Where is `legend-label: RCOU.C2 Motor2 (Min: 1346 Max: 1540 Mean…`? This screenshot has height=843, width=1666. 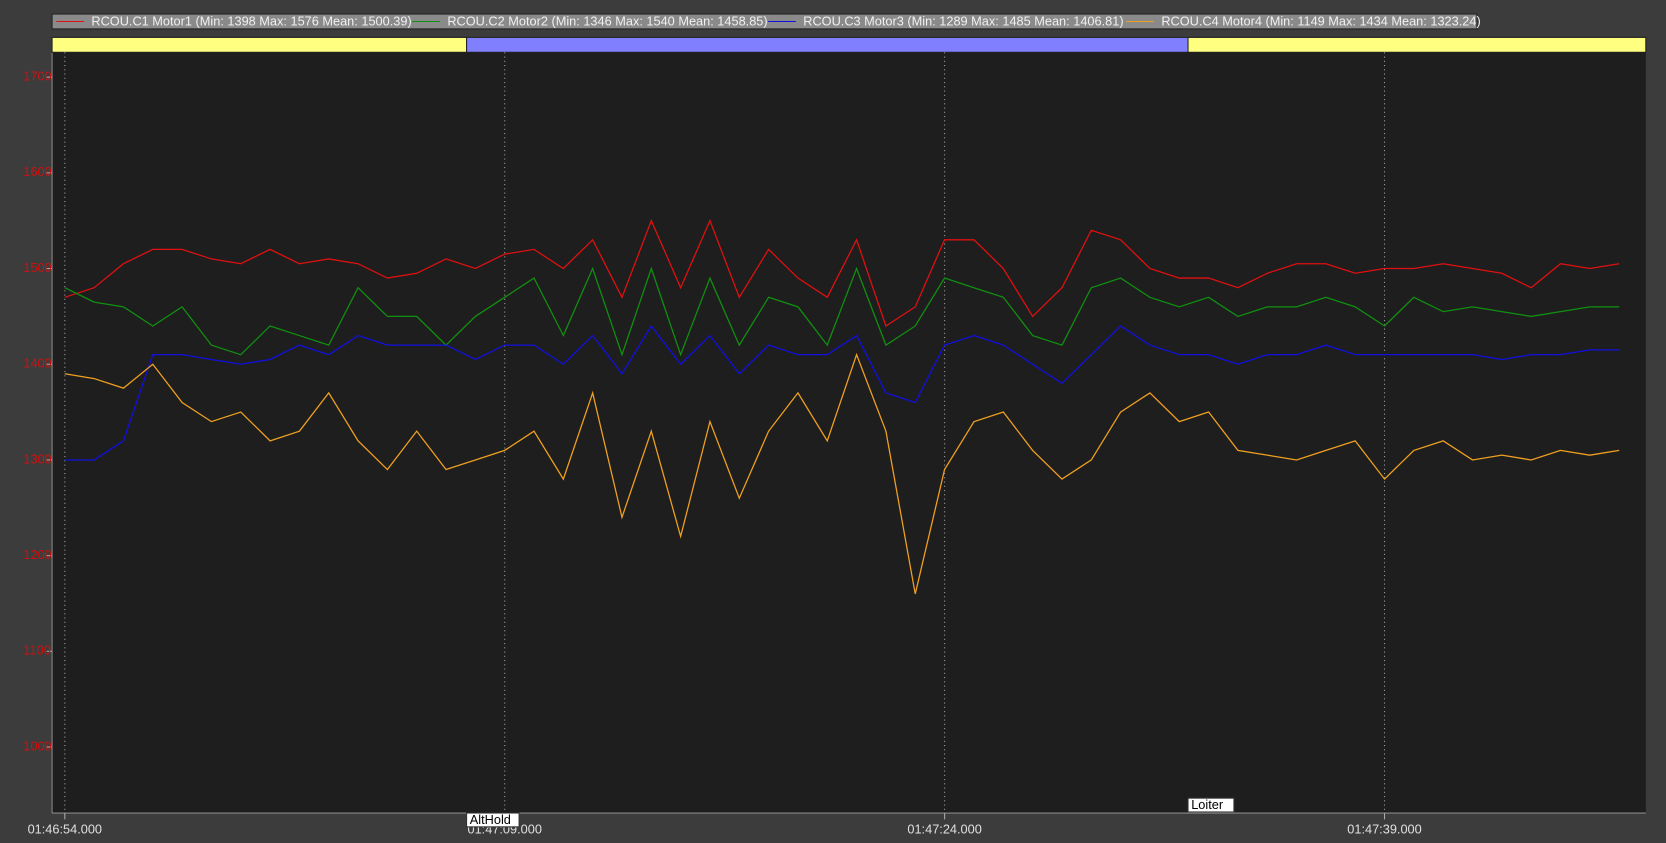 legend-label: RCOU.C2 Motor2 (Min: 1346 Max: 1540 Mean… is located at coordinates (607, 20).